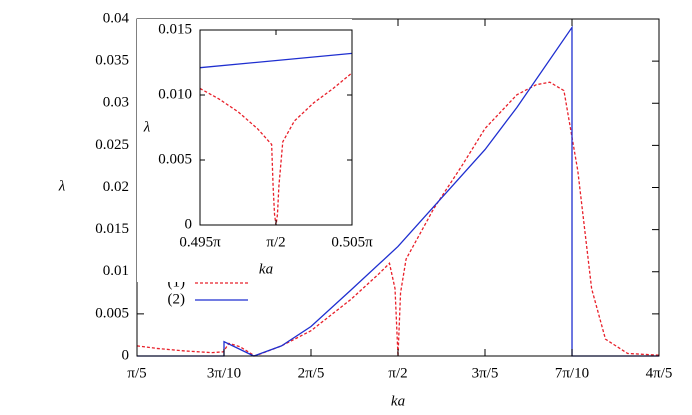  What do you see at coordinates (116, 18) in the screenshot?
I see `y-tick-label: 0.04` at bounding box center [116, 18].